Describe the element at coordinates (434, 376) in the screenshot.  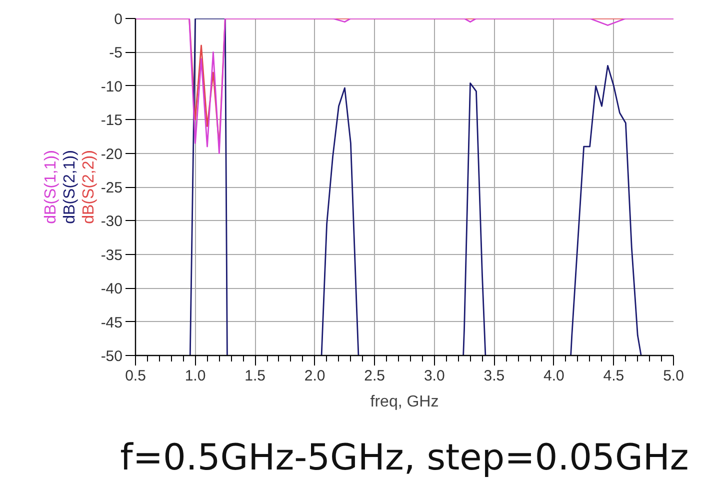
I see `x-tick-label: 3.0` at that location.